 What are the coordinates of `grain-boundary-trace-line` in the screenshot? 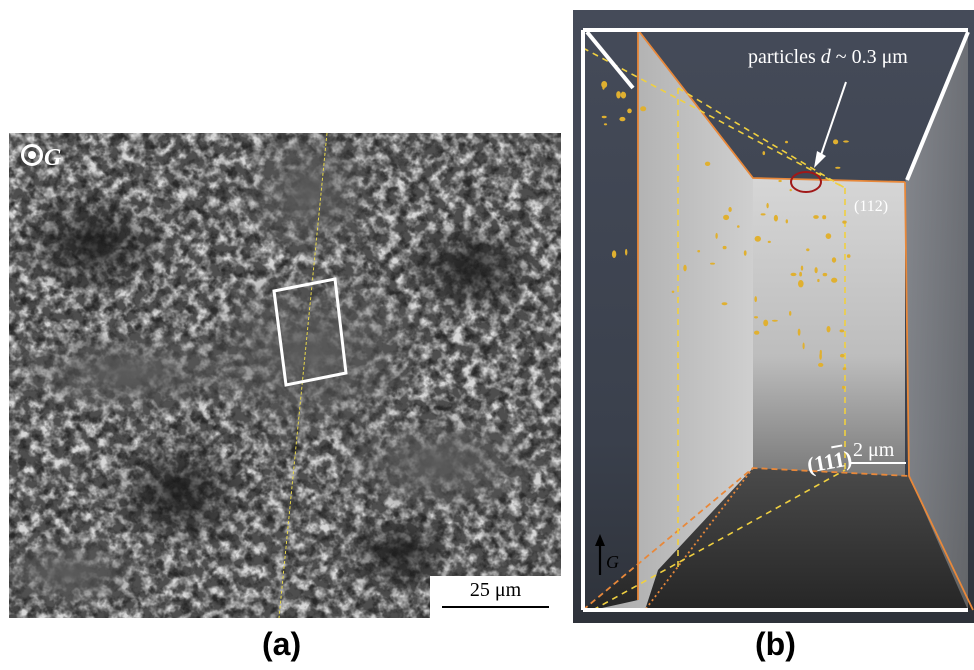 It's located at (303, 375).